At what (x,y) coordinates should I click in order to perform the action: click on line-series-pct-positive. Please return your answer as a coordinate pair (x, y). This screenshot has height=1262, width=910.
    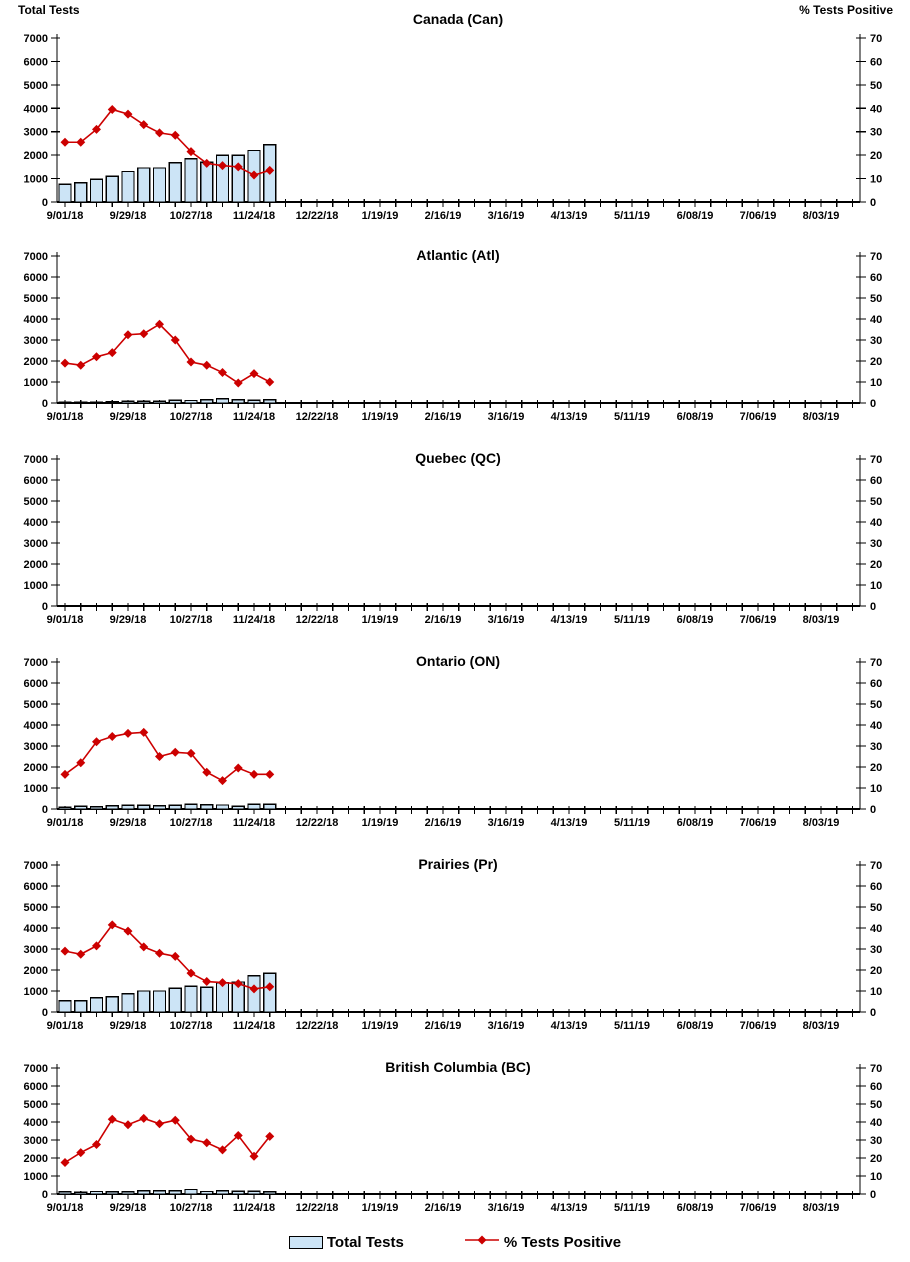
    Looking at the image, I should click on (167, 1140).